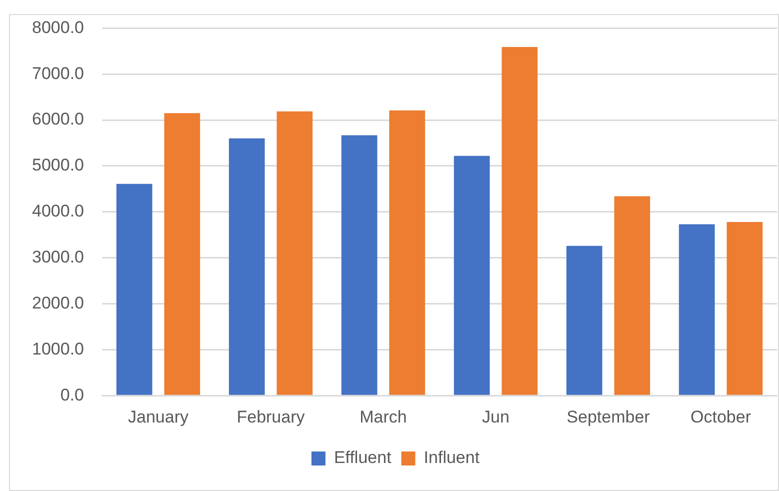  What do you see at coordinates (721, 416) in the screenshot?
I see `x-tick-label: October` at bounding box center [721, 416].